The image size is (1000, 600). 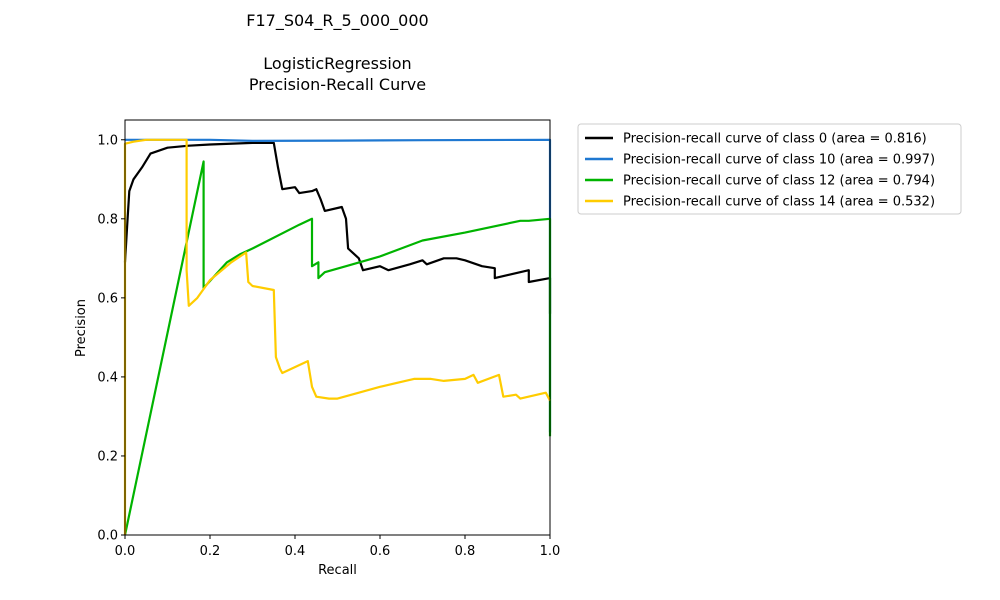 What do you see at coordinates (337, 570) in the screenshot?
I see `x-axis-label: Recall` at bounding box center [337, 570].